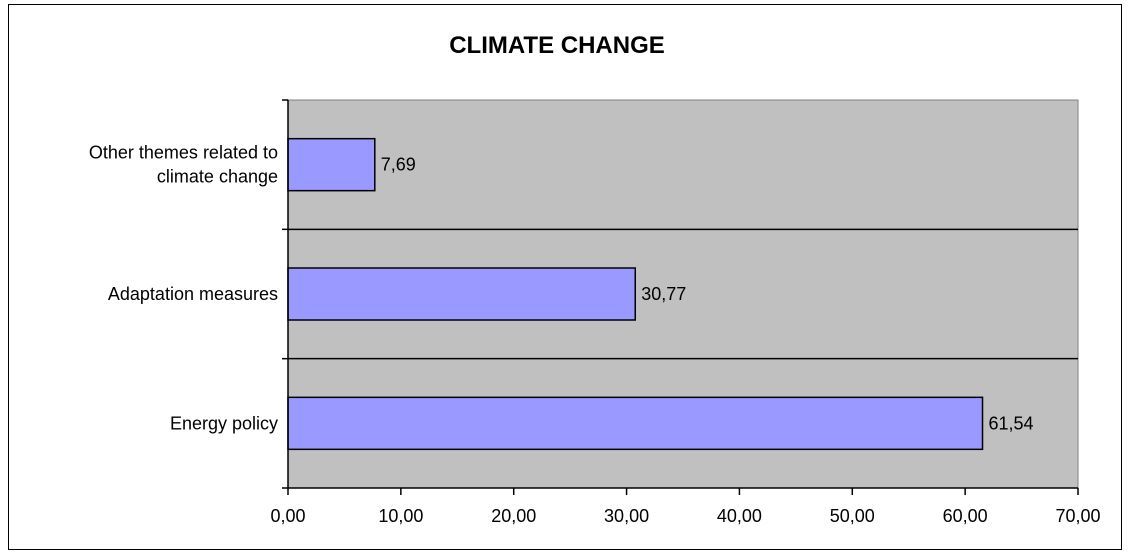 The height and width of the screenshot is (558, 1130). Describe the element at coordinates (398, 165) in the screenshot. I see `data-label-0: 7,69` at that location.